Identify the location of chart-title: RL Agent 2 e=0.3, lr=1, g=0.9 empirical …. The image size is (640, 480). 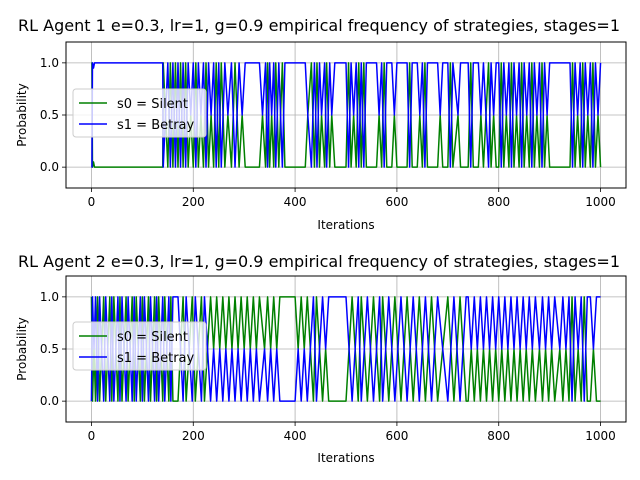
(319, 261).